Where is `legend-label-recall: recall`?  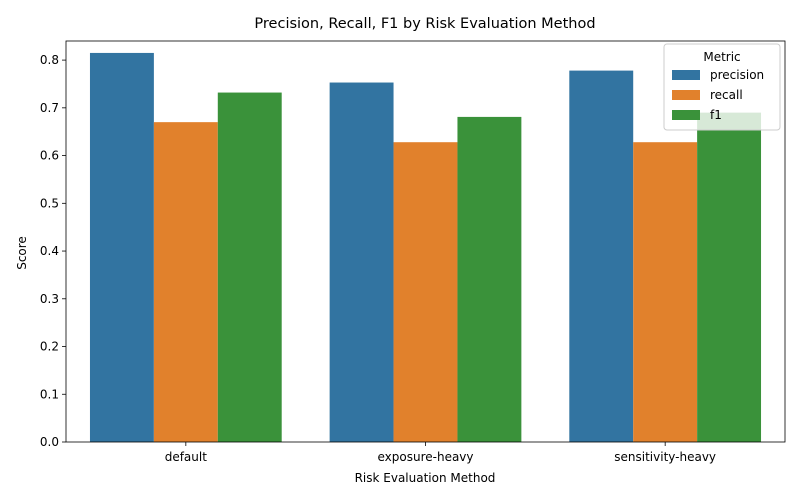
legend-label-recall: recall is located at coordinates (726, 95).